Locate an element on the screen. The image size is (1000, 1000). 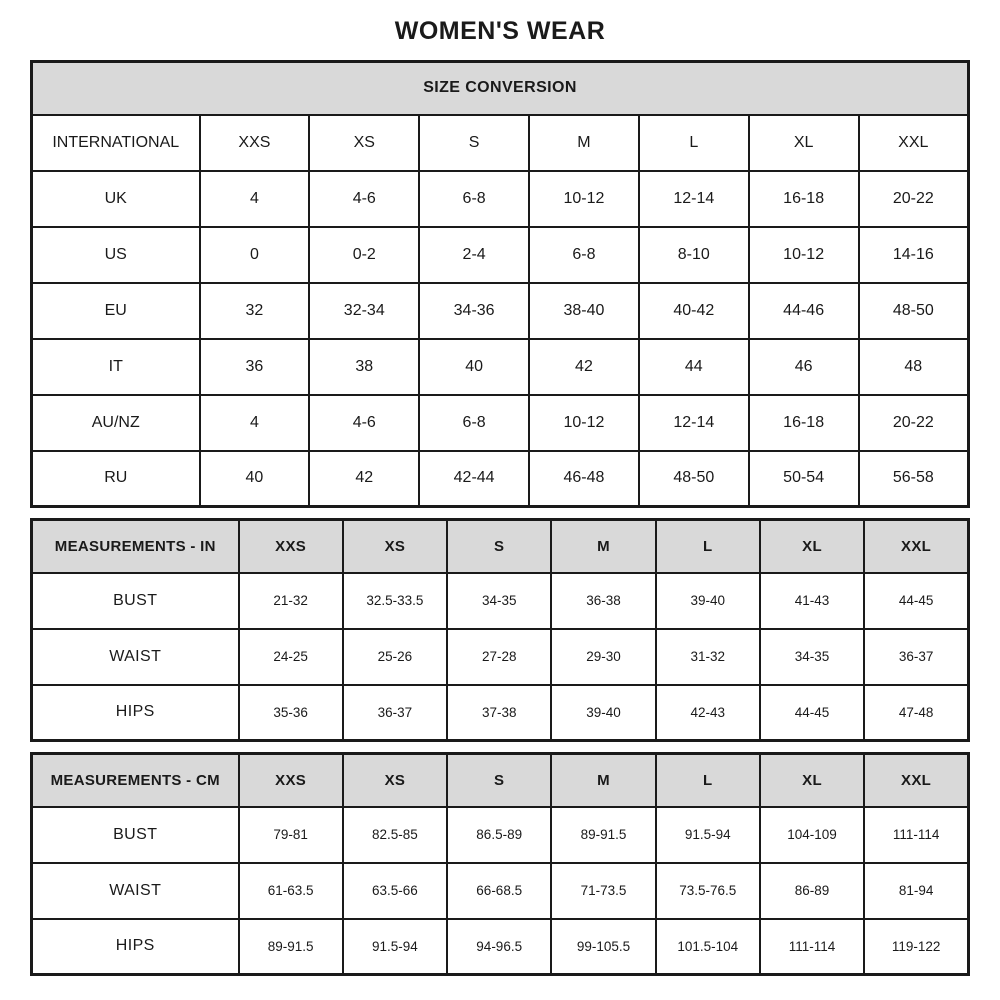
row-label: US is located at coordinates (115, 254).